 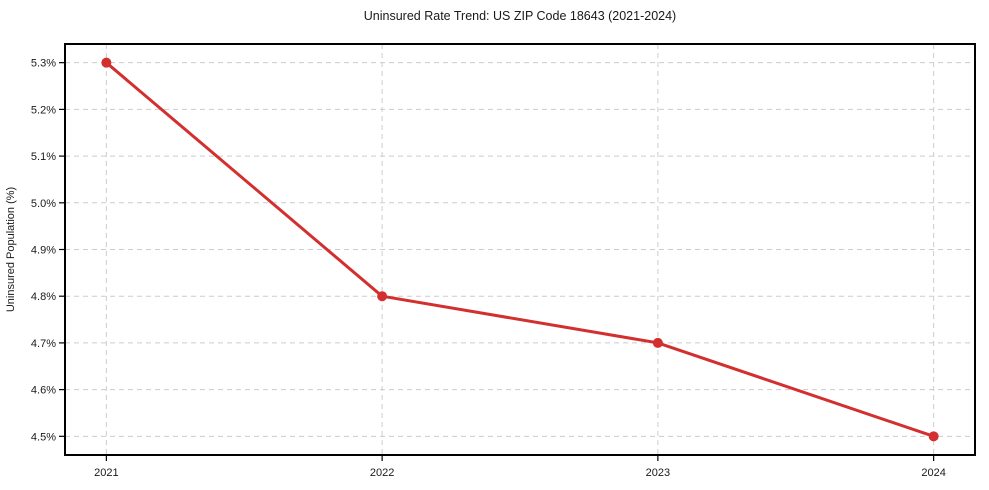 What do you see at coordinates (43, 297) in the screenshot?
I see `y-tick-label: 4.8%` at bounding box center [43, 297].